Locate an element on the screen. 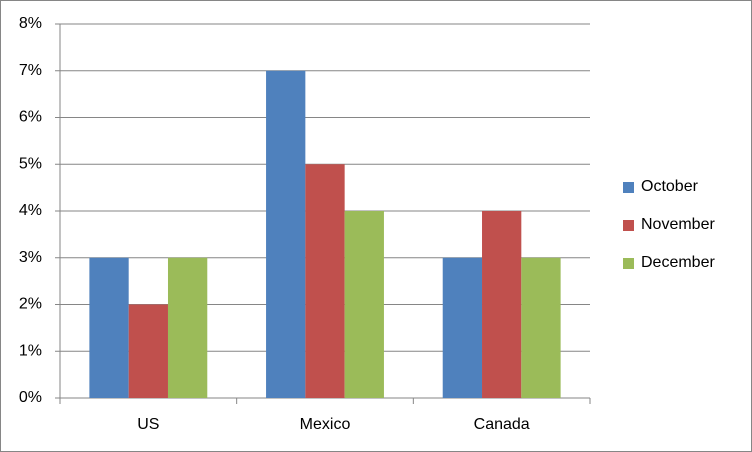  legend-label: December is located at coordinates (678, 262).